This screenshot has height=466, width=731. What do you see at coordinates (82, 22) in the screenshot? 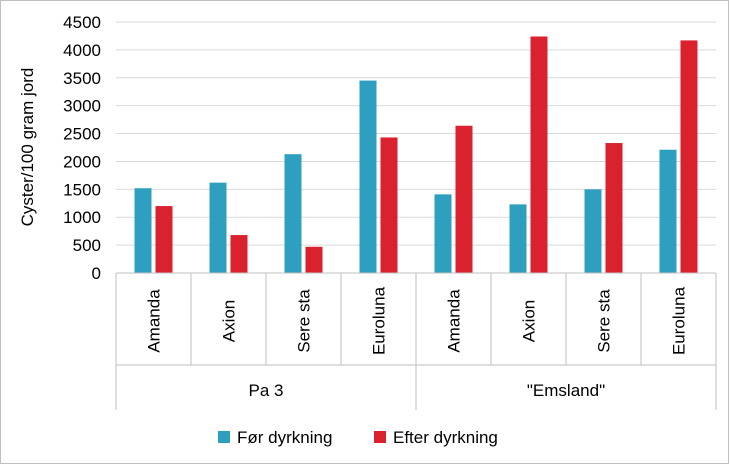
I see `y-tick-label: 4500` at bounding box center [82, 22].